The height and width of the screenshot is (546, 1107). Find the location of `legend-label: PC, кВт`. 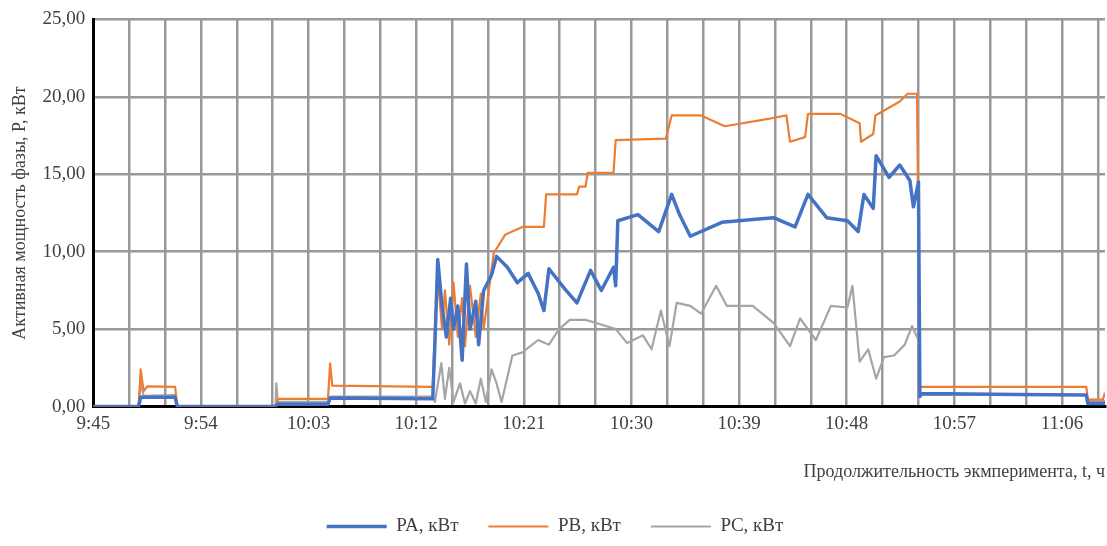

legend-label: PC, кВт is located at coordinates (752, 525).